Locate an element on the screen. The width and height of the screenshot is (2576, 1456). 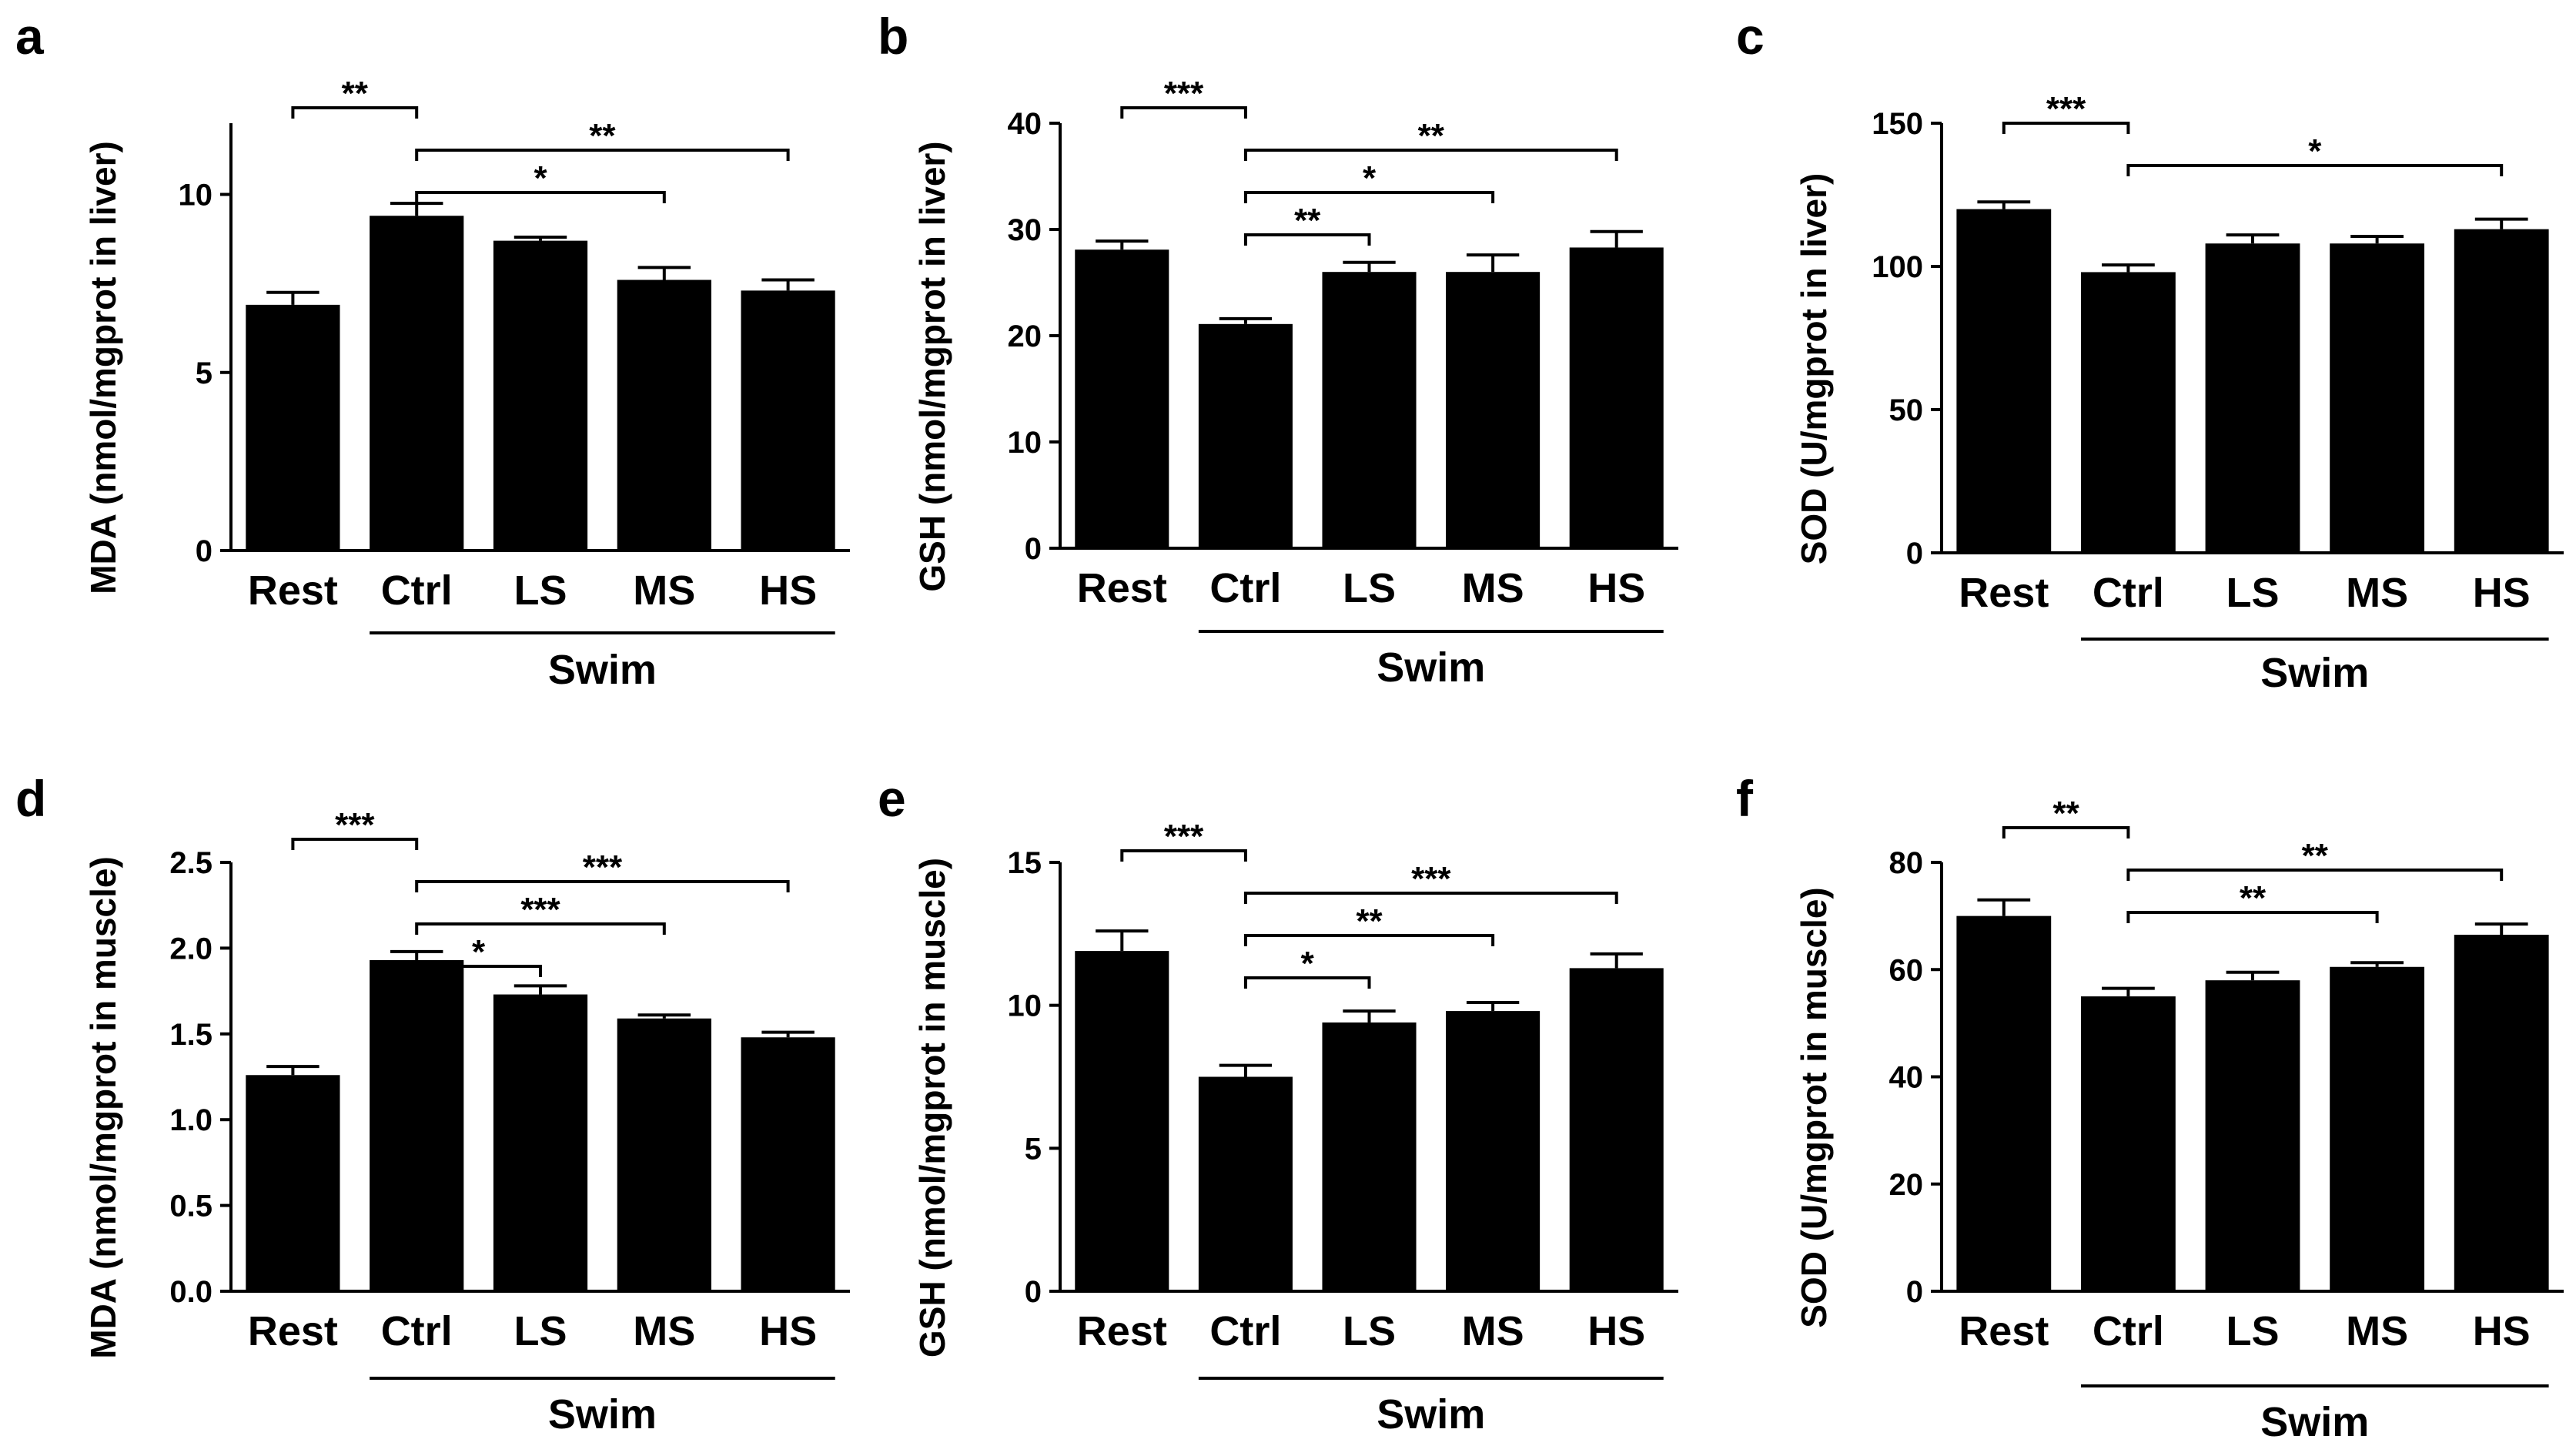
y-axis-label: GSH (nmol/mgprot in liver) is located at coordinates (932, 366).